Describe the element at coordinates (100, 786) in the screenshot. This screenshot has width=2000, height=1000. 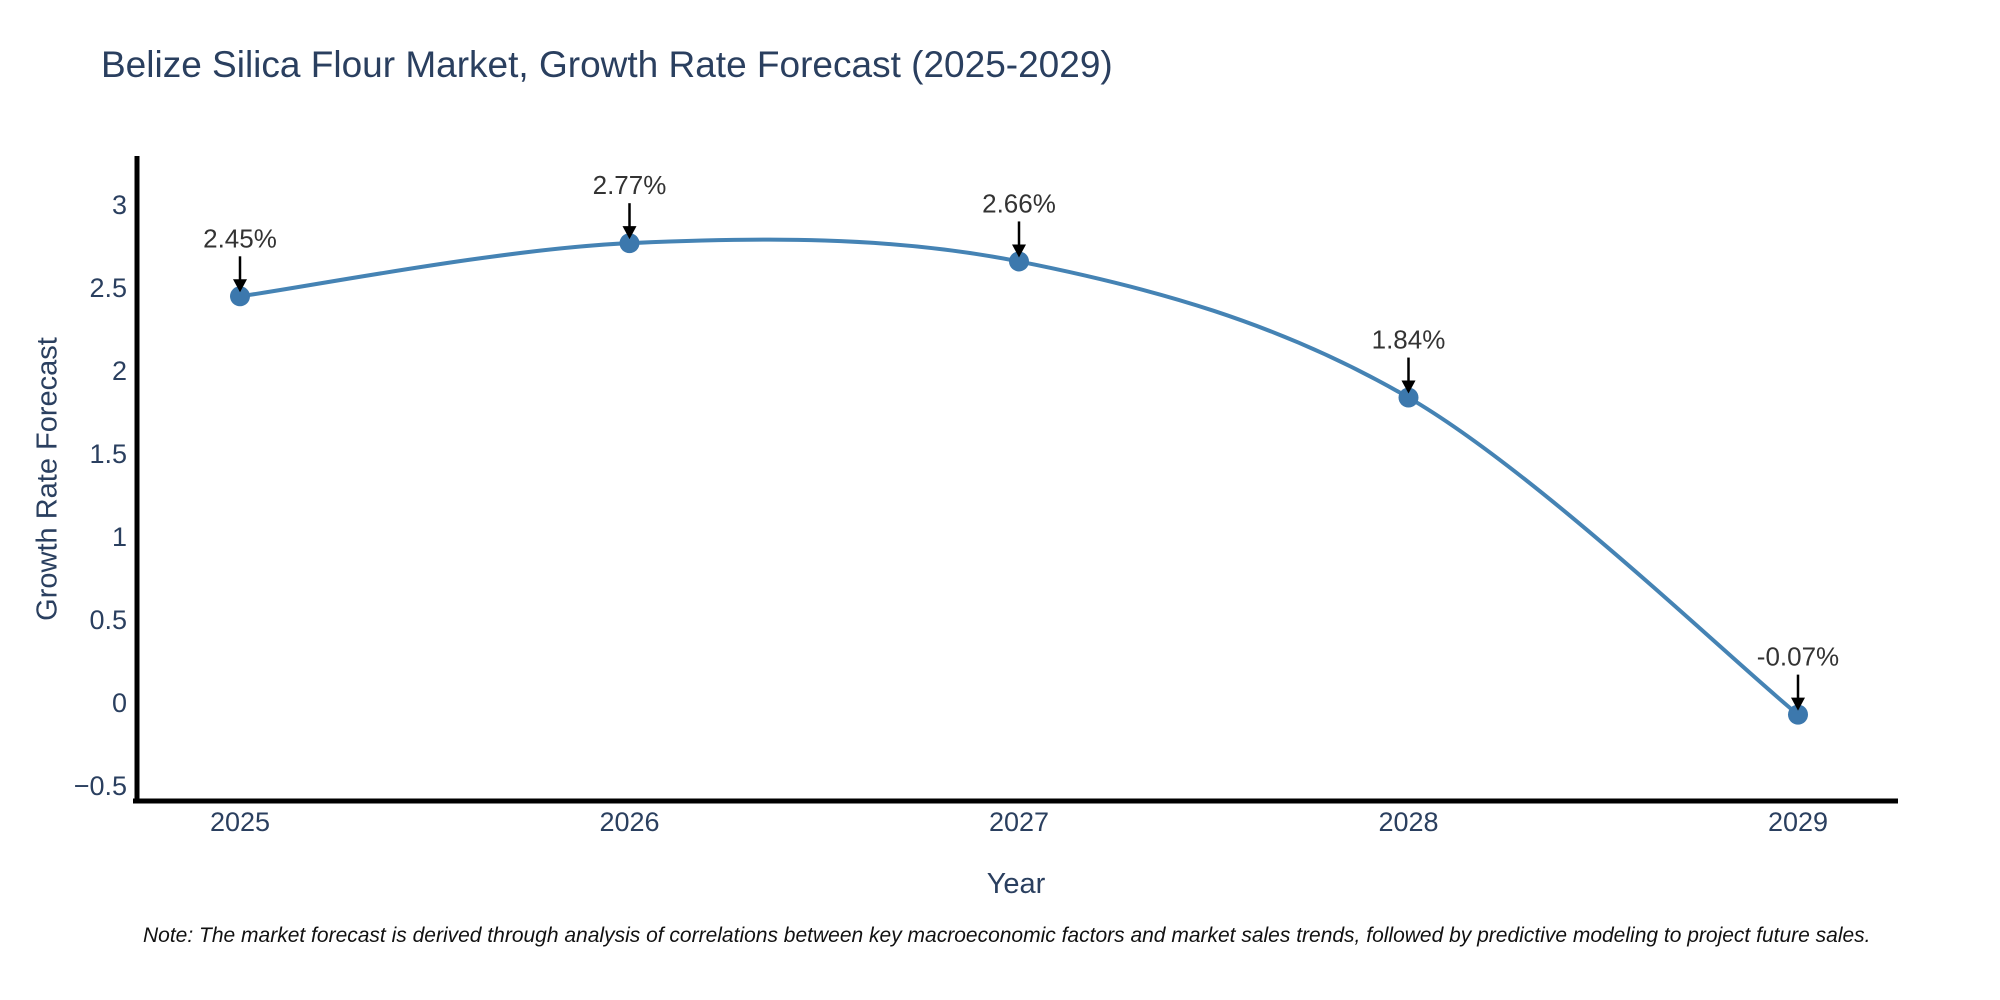
I see `y-tick-label: −0.5` at that location.